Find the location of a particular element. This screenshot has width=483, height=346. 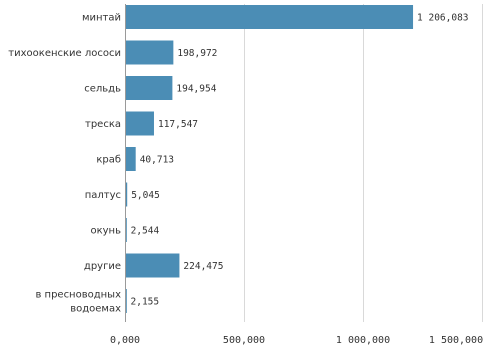

x-tick-label: 1 000,000 is located at coordinates (363, 340).